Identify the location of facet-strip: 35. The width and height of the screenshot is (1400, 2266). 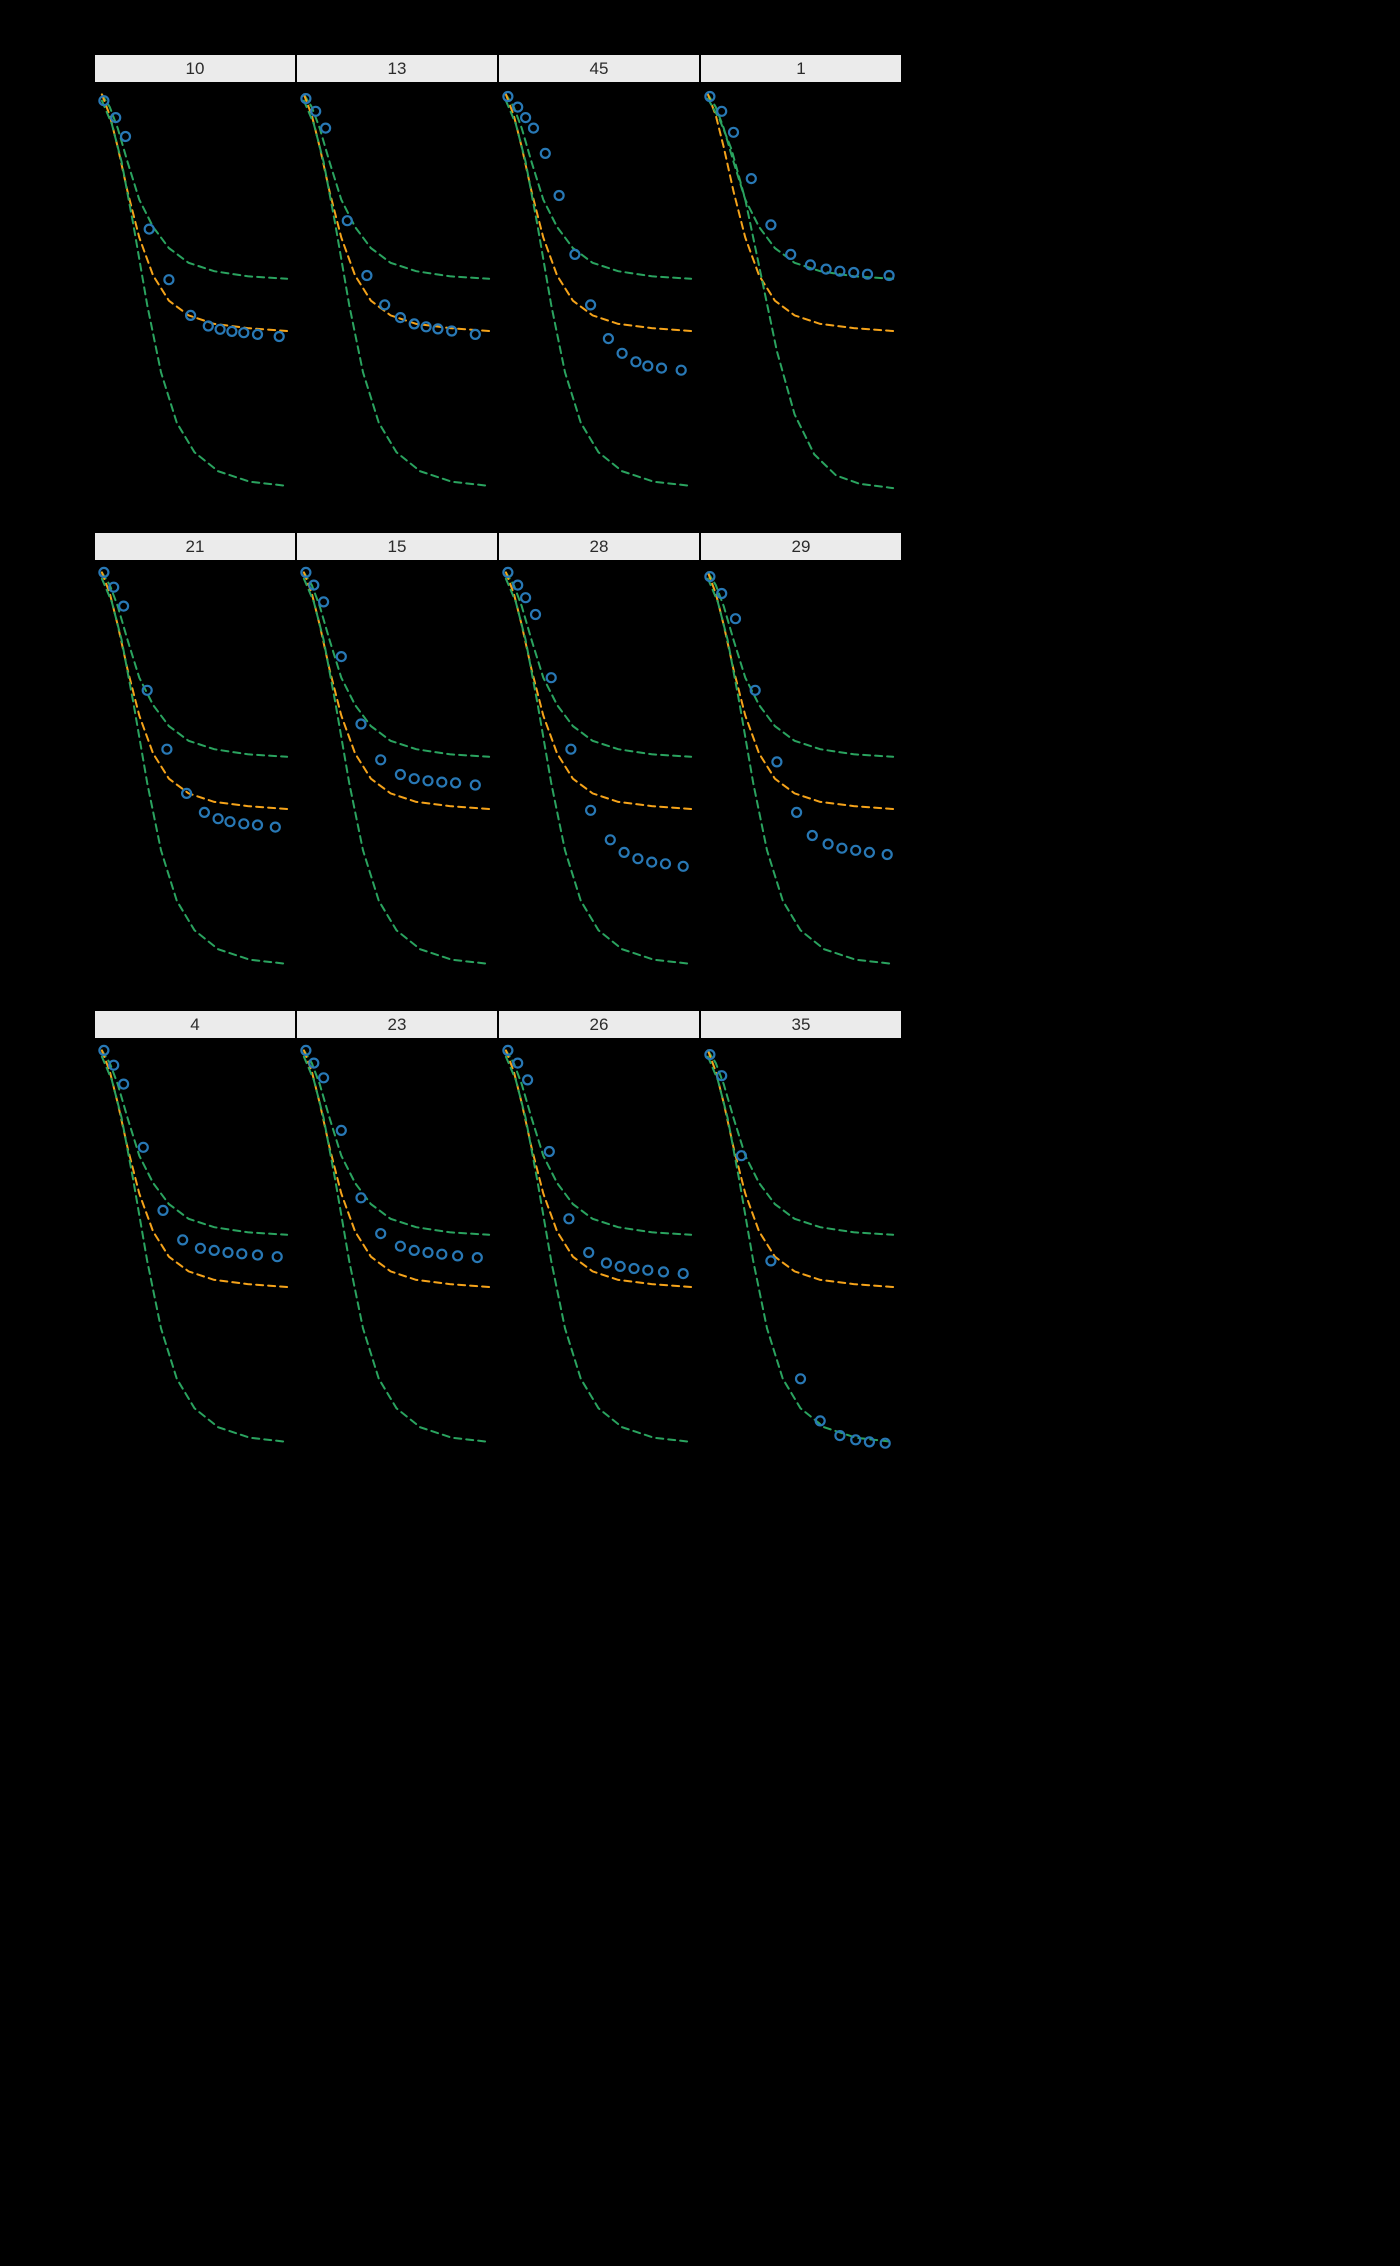
(801, 1024).